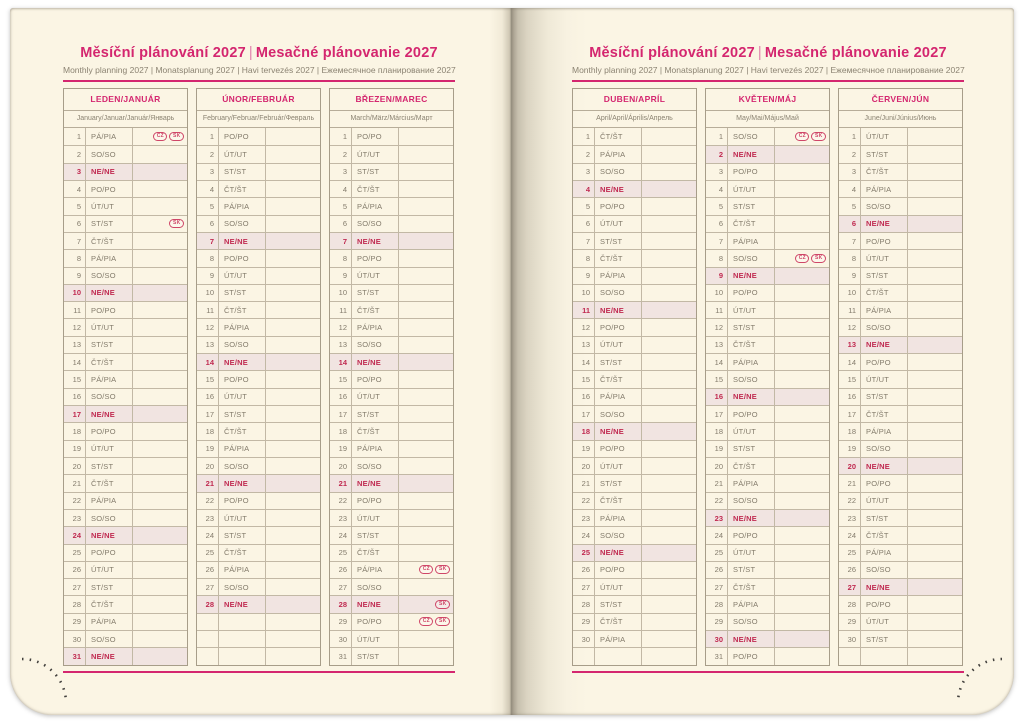  I want to click on day-number: 22, so click(76, 501).